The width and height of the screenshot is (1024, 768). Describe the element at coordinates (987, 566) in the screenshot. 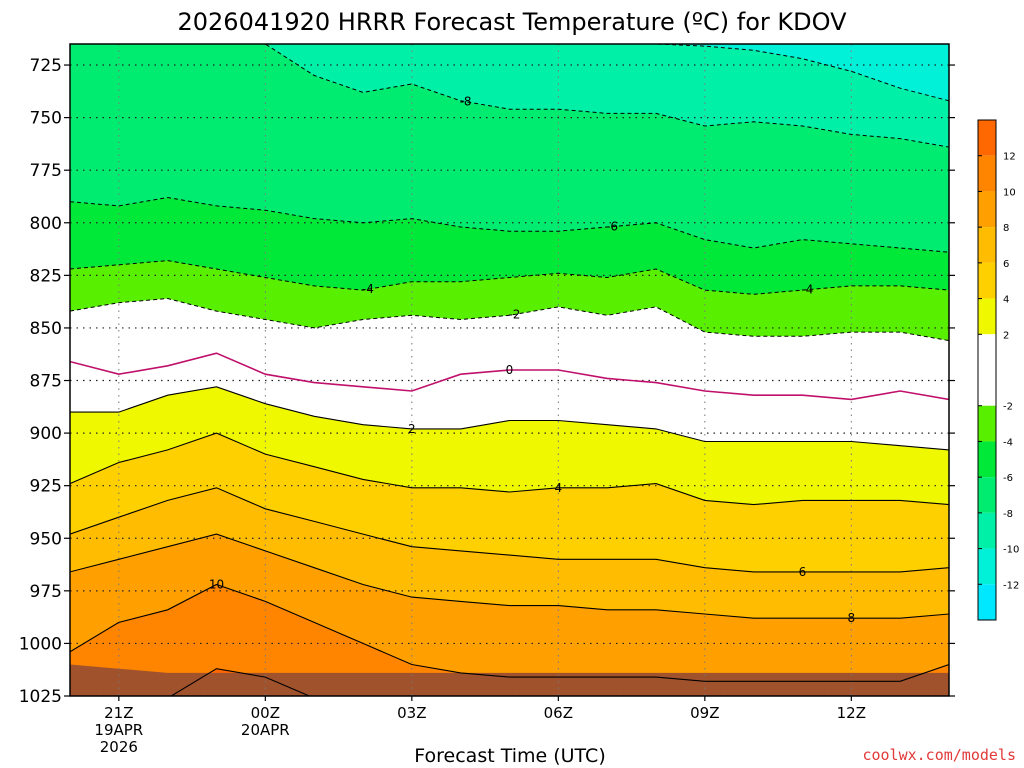

I see `colorbar-swatch--12` at that location.